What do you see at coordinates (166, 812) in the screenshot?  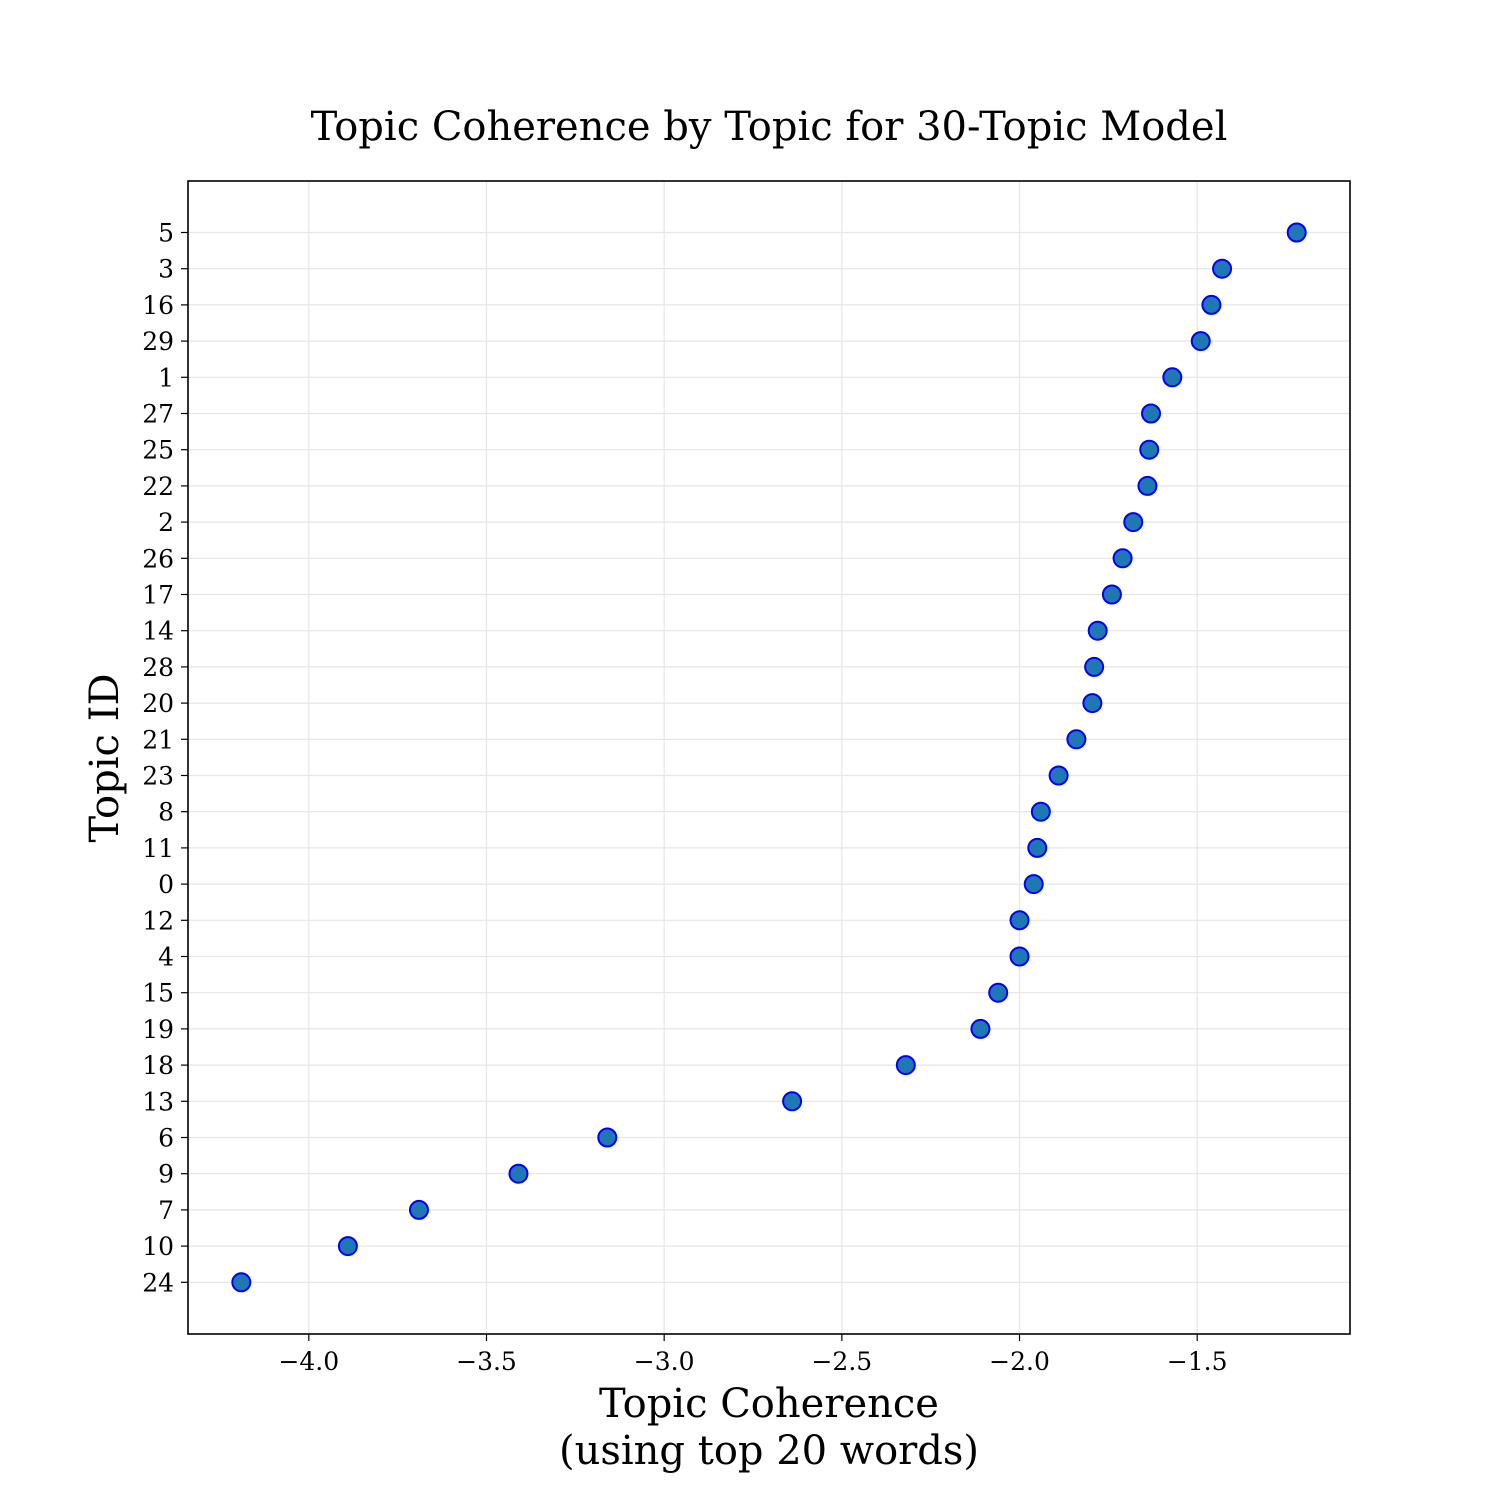 I see `y-tick-label: 8` at bounding box center [166, 812].